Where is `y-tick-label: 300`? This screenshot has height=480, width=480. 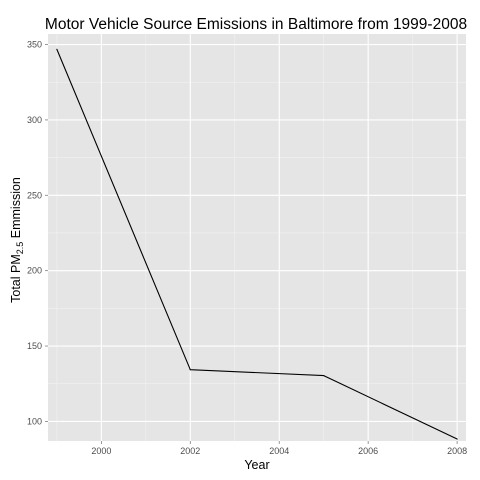 y-tick-label: 300 is located at coordinates (34, 120).